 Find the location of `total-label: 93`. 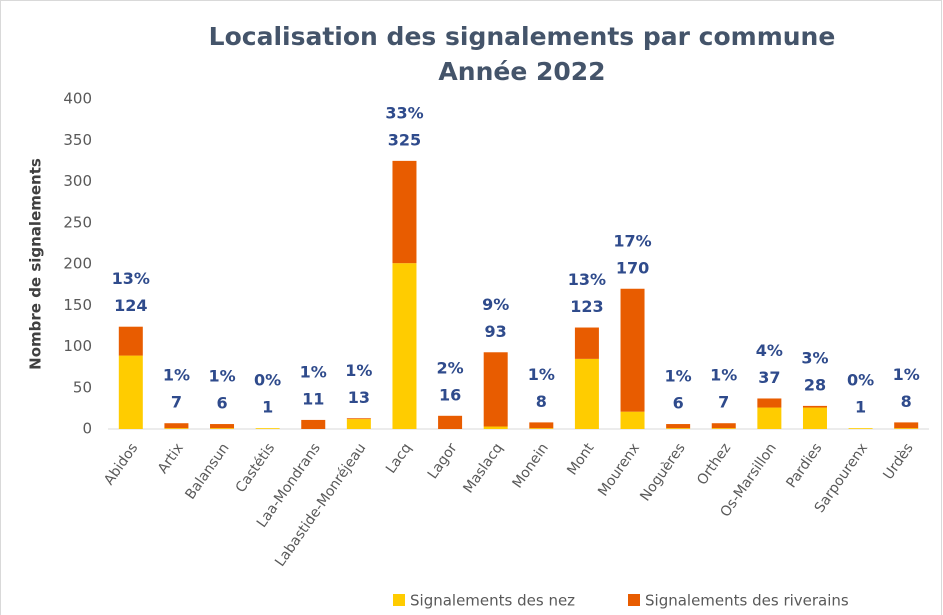

total-label: 93 is located at coordinates (496, 331).